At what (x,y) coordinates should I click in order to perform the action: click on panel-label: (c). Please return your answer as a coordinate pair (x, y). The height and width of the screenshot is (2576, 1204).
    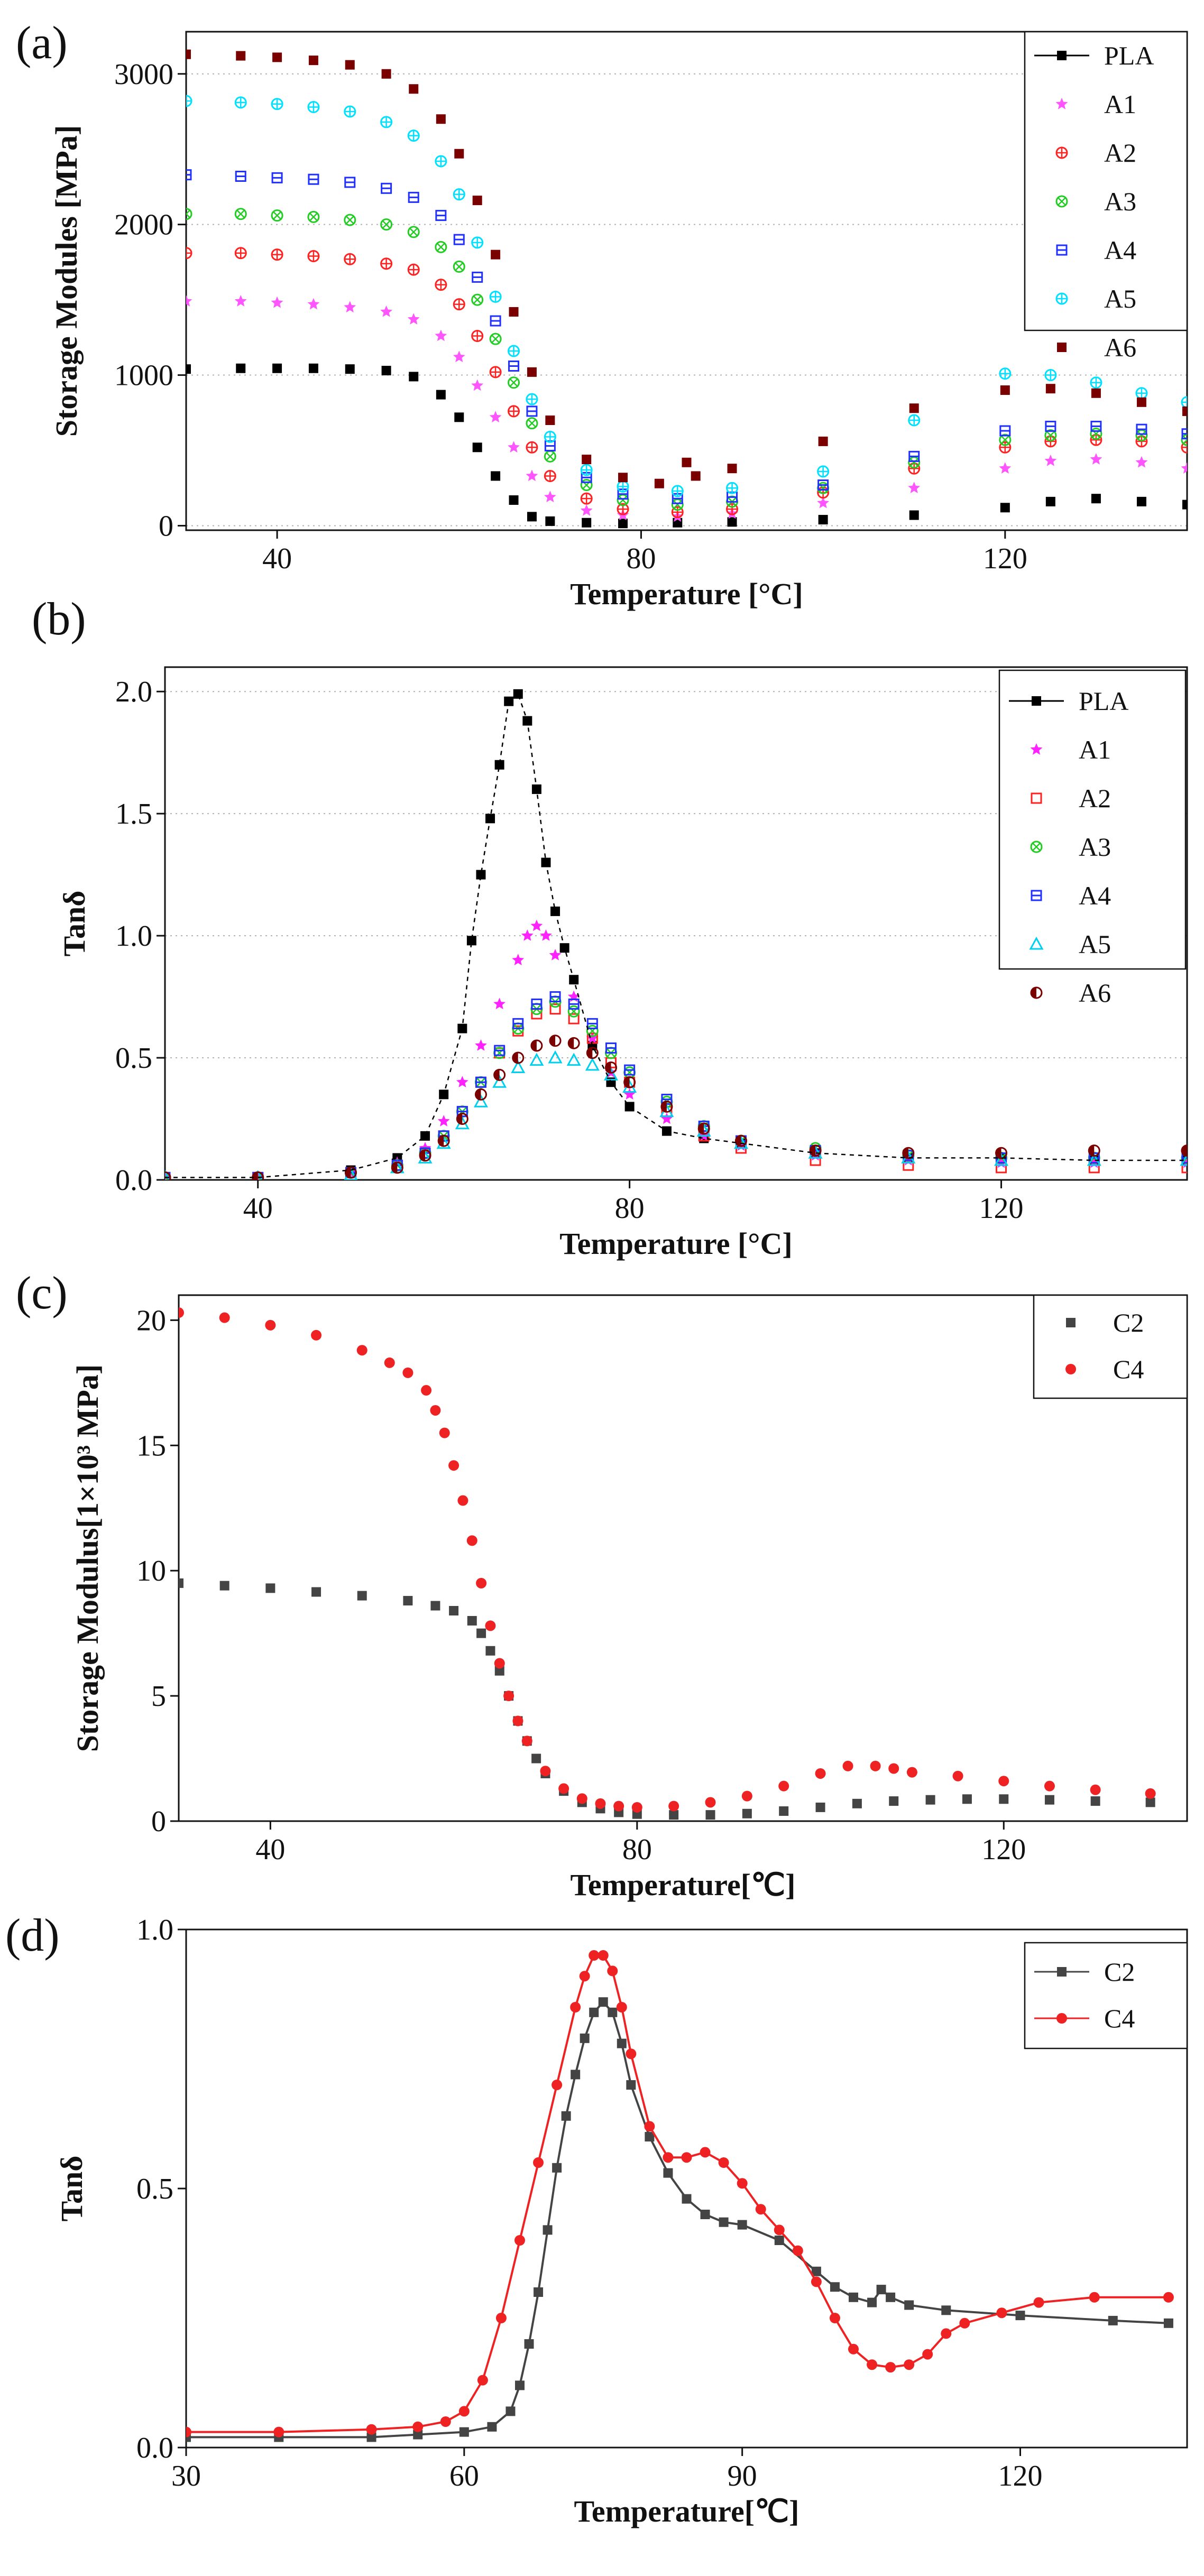
    Looking at the image, I should click on (42, 1293).